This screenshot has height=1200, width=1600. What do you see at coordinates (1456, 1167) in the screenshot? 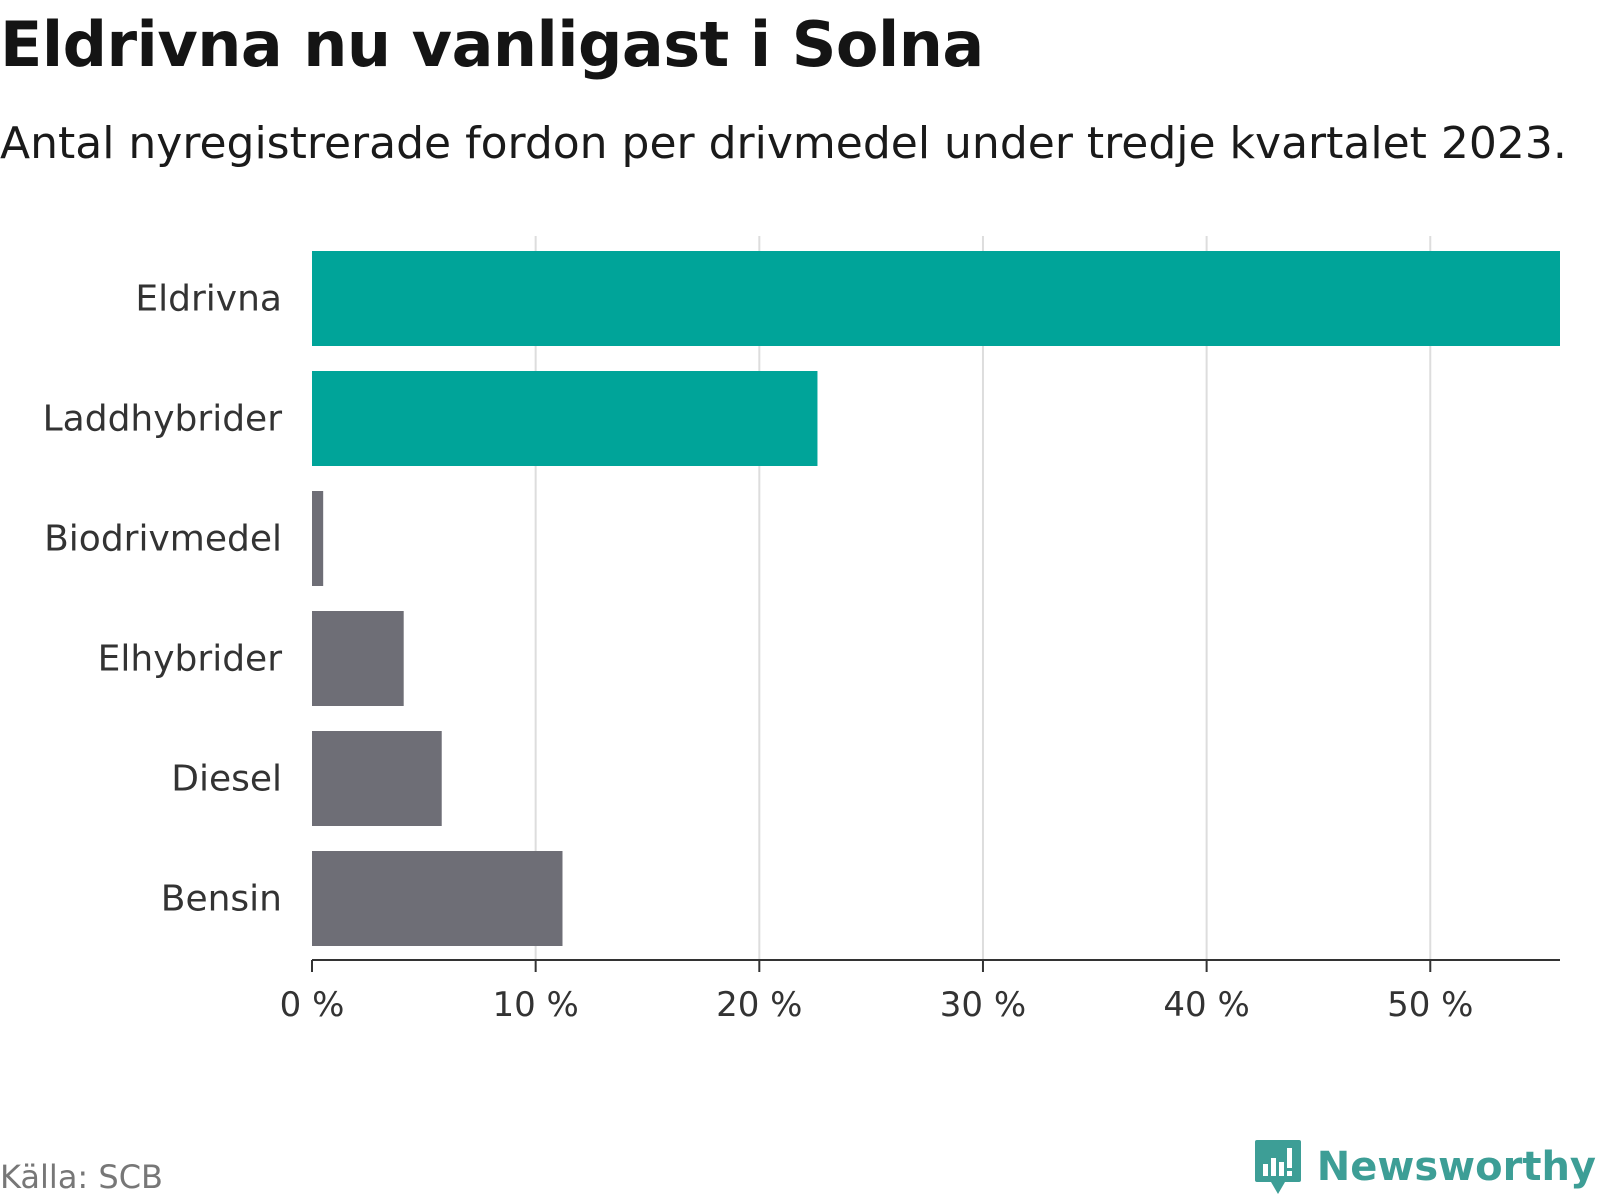
I see `brand-name: Newsworthy` at bounding box center [1456, 1167].